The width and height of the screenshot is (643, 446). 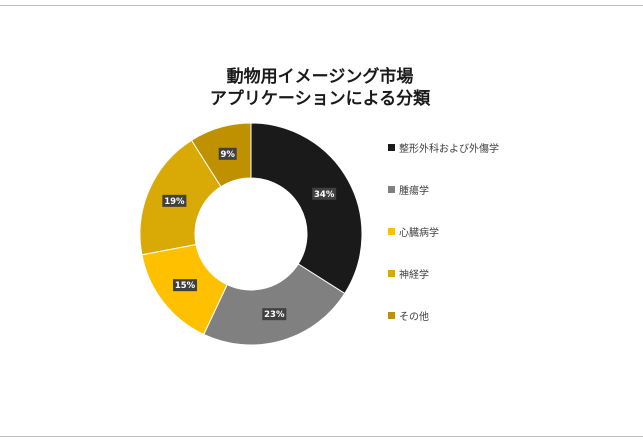 I want to click on data-label-neurology: 19%, so click(x=174, y=200).